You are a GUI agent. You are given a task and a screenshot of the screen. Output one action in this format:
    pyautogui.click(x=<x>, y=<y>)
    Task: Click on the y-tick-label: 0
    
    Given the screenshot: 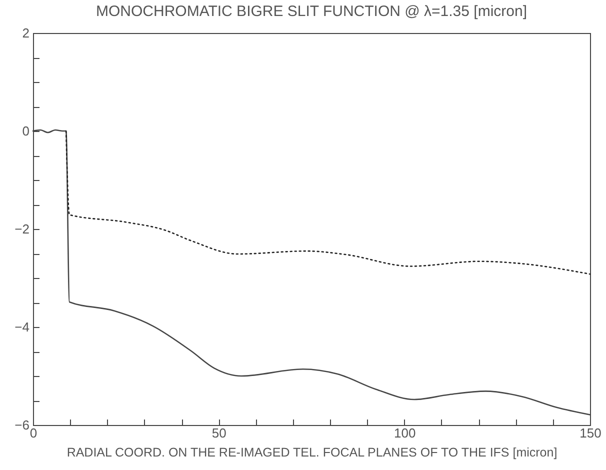 What is the action you would take?
    pyautogui.click(x=26, y=131)
    